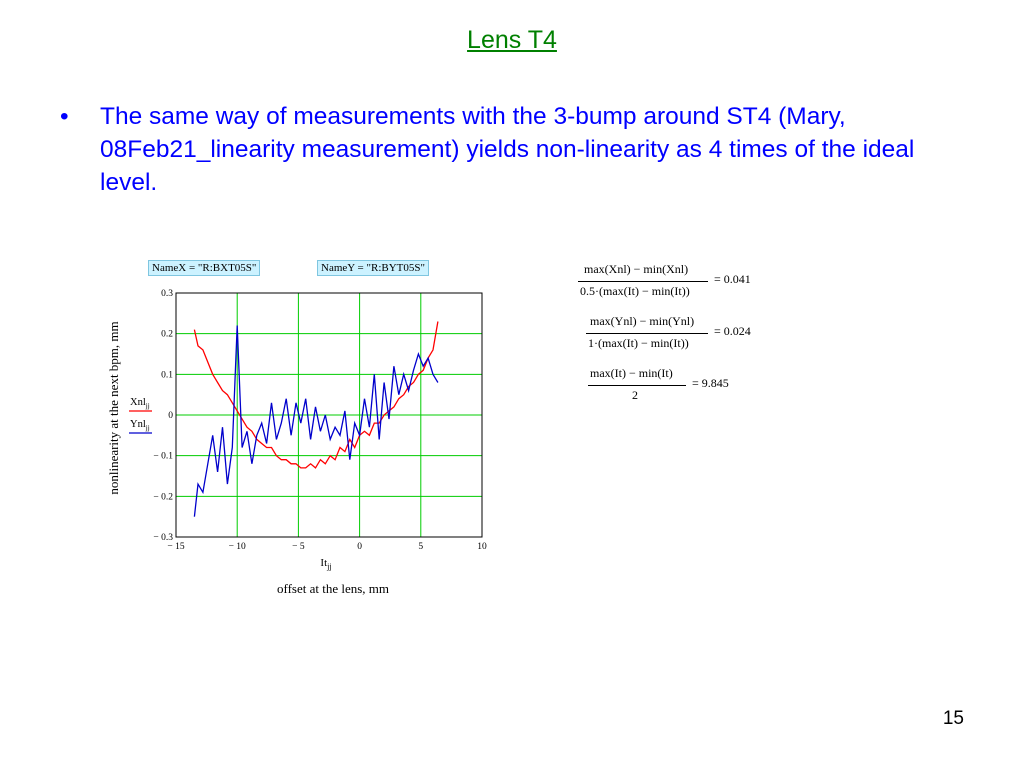 The height and width of the screenshot is (768, 1024). I want to click on x-tick-label: 0, so click(359, 547).